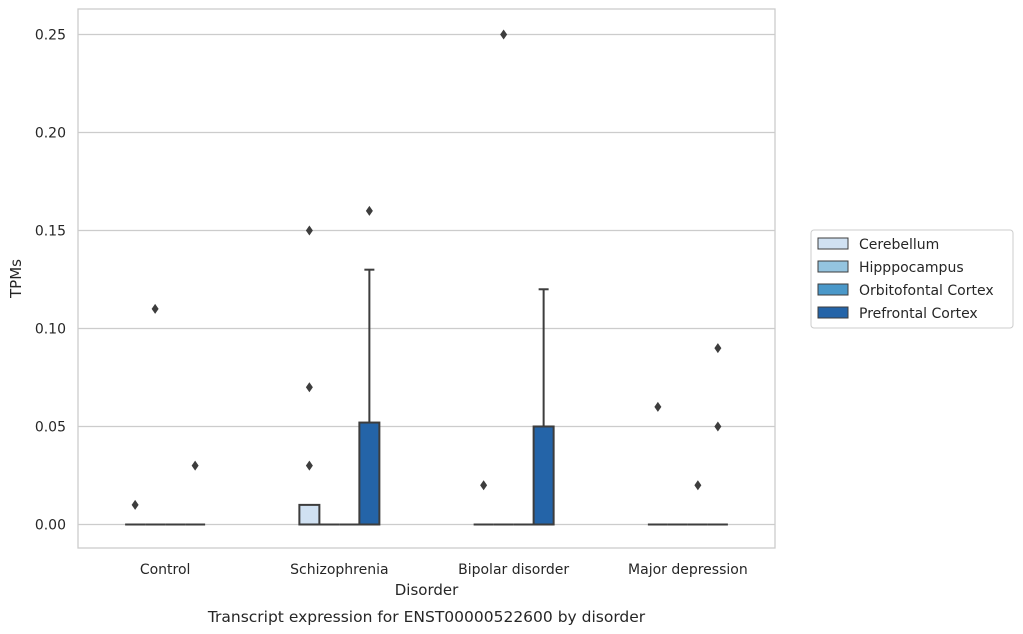 This screenshot has height=634, width=1023. Describe the element at coordinates (16, 279) in the screenshot. I see `y-axis-label: TPMs` at that location.